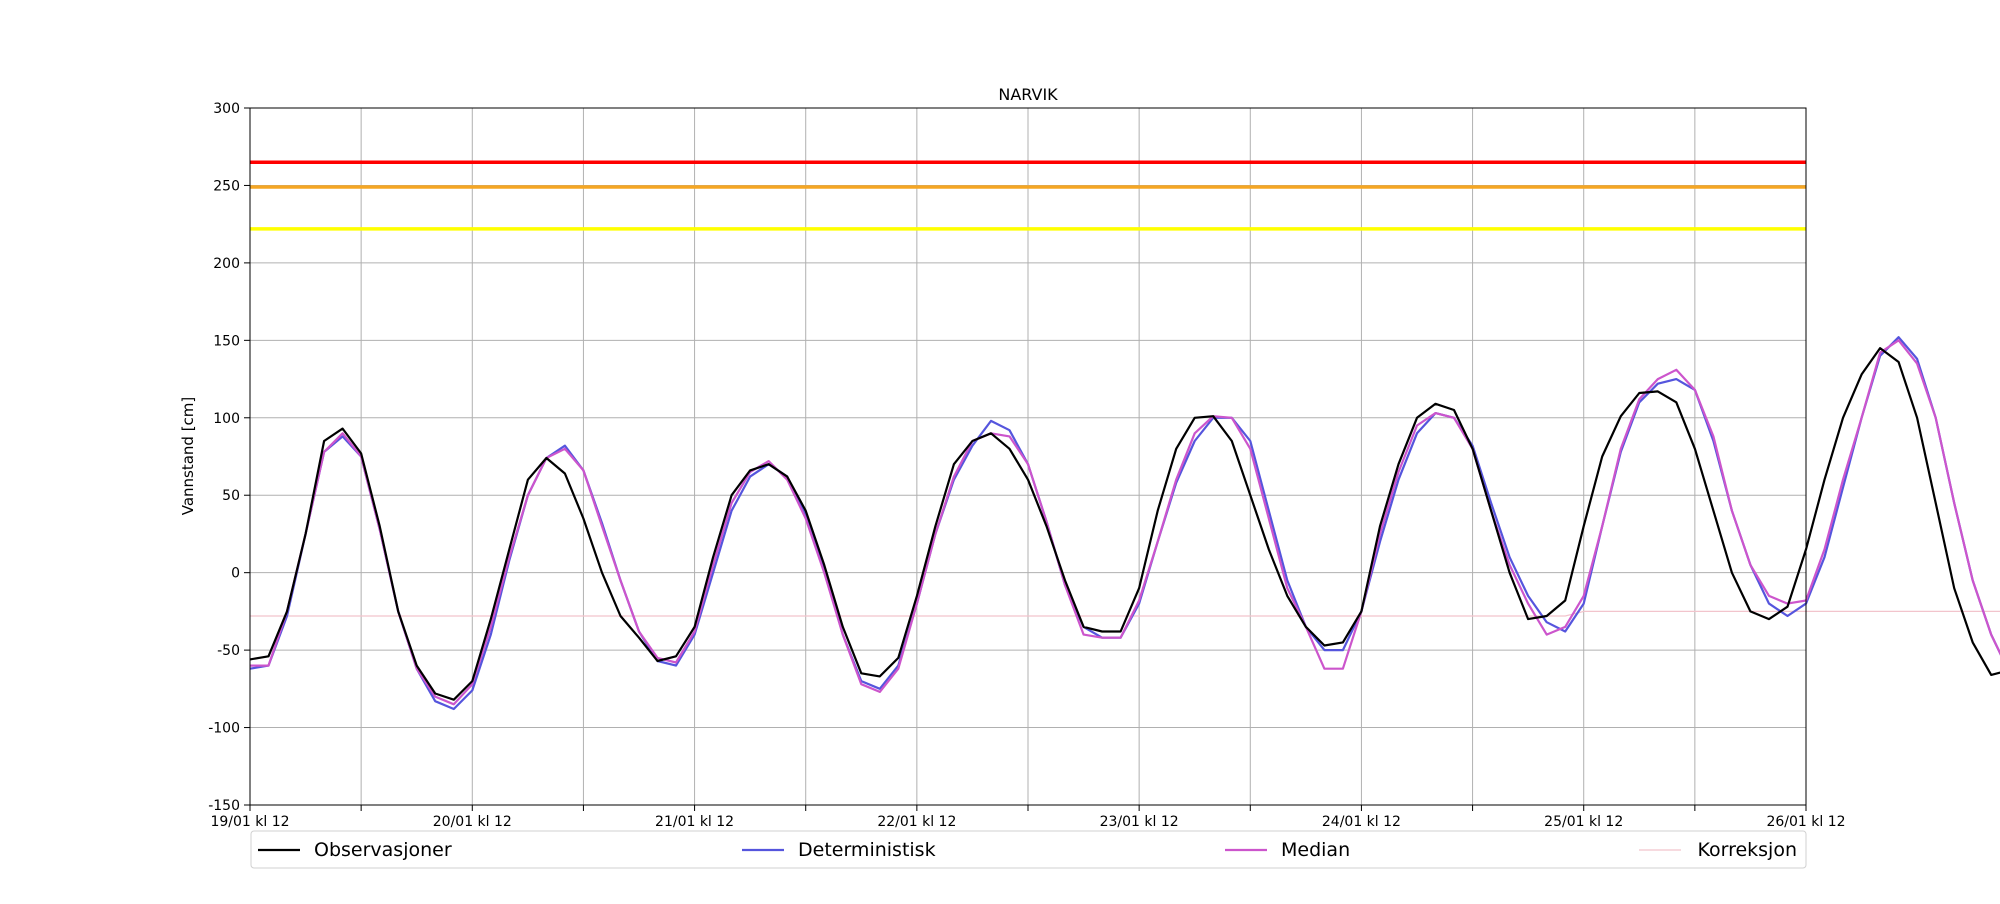  Describe the element at coordinates (916, 822) in the screenshot. I see `x-tick-label: 22/01 kl 12` at that location.